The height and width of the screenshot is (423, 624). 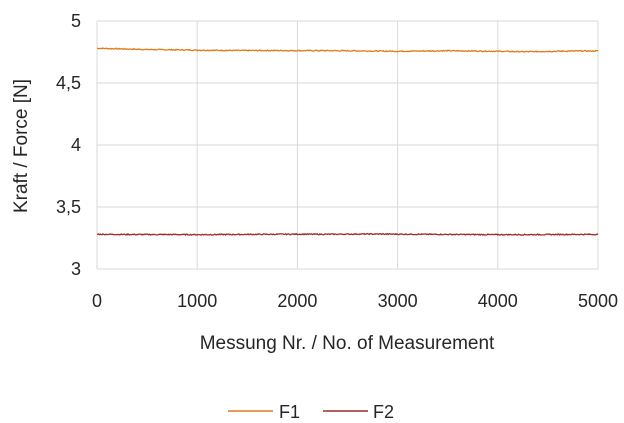 What do you see at coordinates (76, 145) in the screenshot?
I see `y-tick-label: 4` at bounding box center [76, 145].